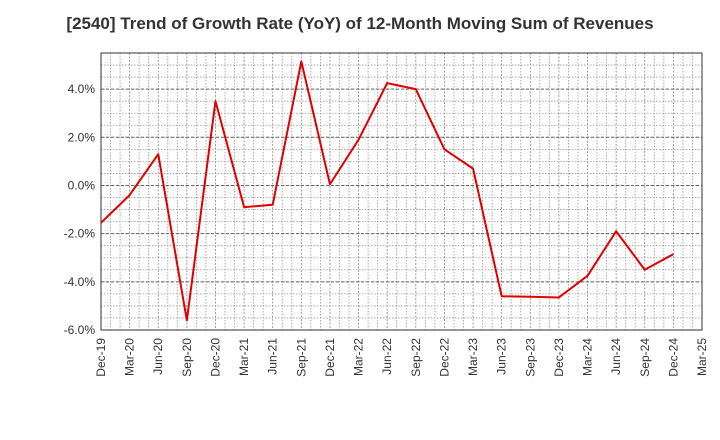 The height and width of the screenshot is (440, 720). Describe the element at coordinates (101, 357) in the screenshot. I see `x-tick-label: Dec-19` at that location.